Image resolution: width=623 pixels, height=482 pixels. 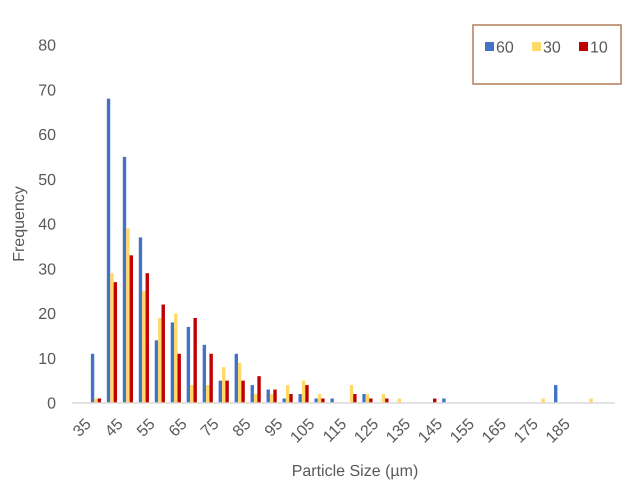 I want to click on y-tick-label: 0, so click(x=51, y=404).